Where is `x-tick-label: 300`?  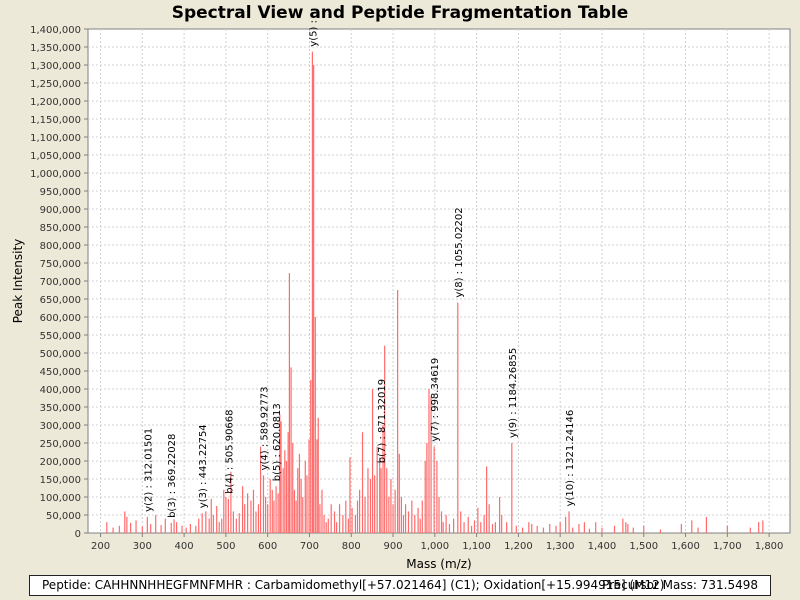
x-tick-label: 300 is located at coordinates (142, 546).